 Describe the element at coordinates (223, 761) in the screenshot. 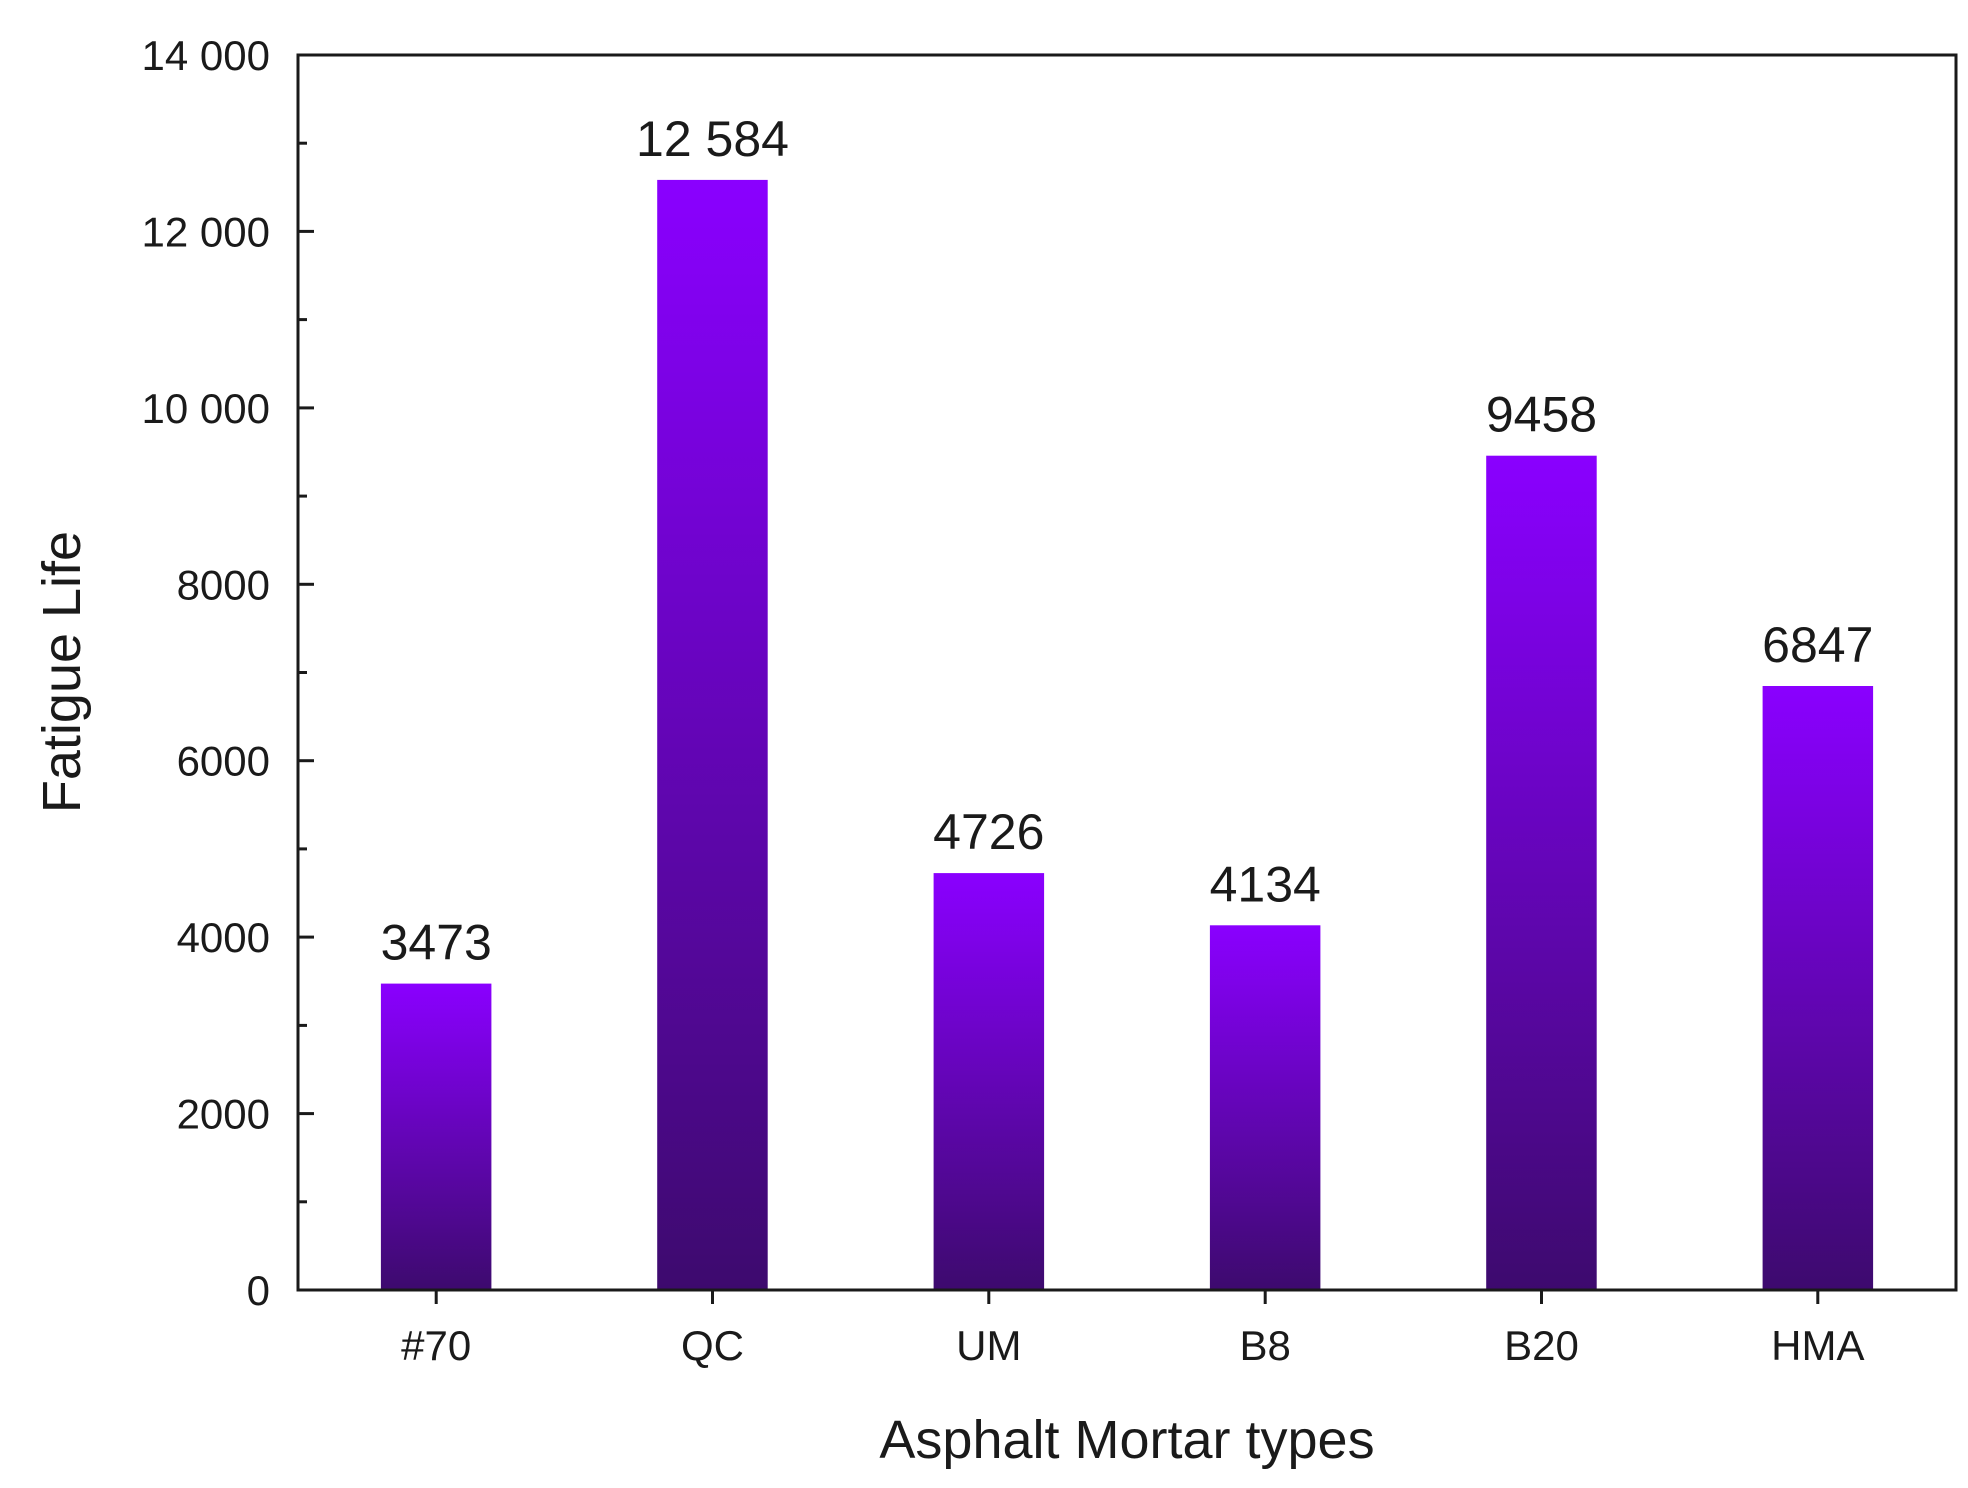

I see `y-tick-label: 6000` at that location.